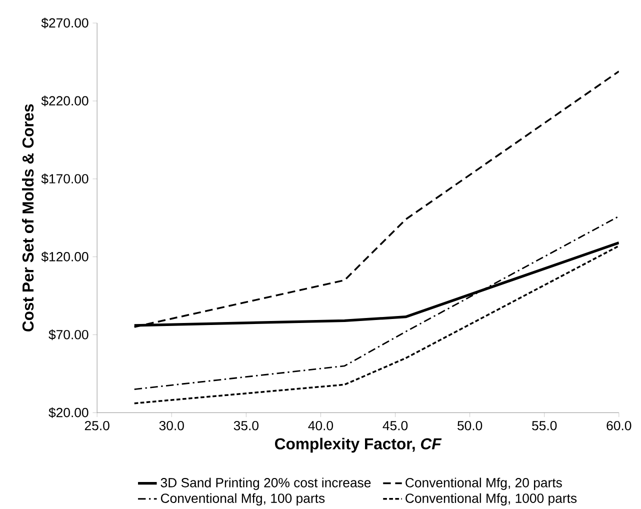 The height and width of the screenshot is (509, 641). What do you see at coordinates (171, 425) in the screenshot?
I see `x-tick-label: 30.0` at bounding box center [171, 425].